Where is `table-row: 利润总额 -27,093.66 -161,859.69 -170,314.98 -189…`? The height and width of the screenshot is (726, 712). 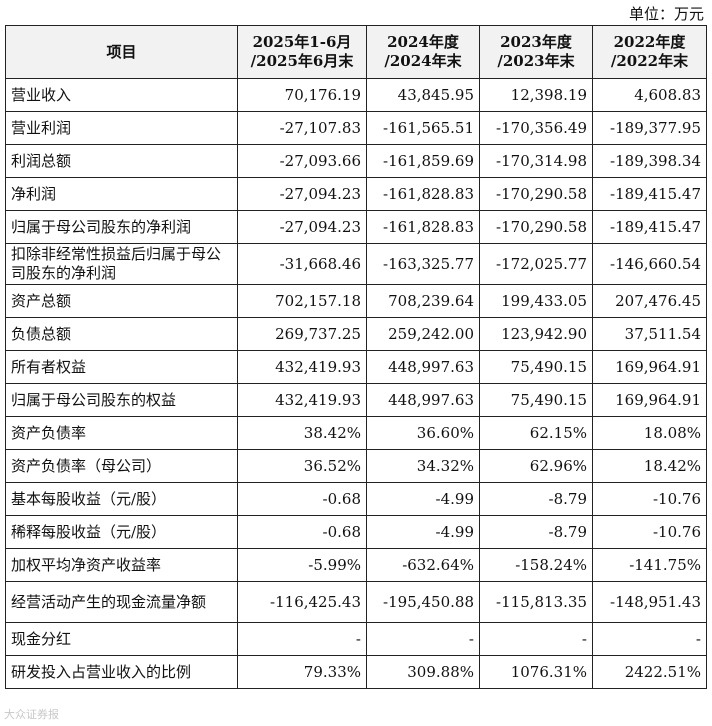
table-row: 利润总额 -27,093.66 -161,859.69 -170,314.98 -189… is located at coordinates (356, 161).